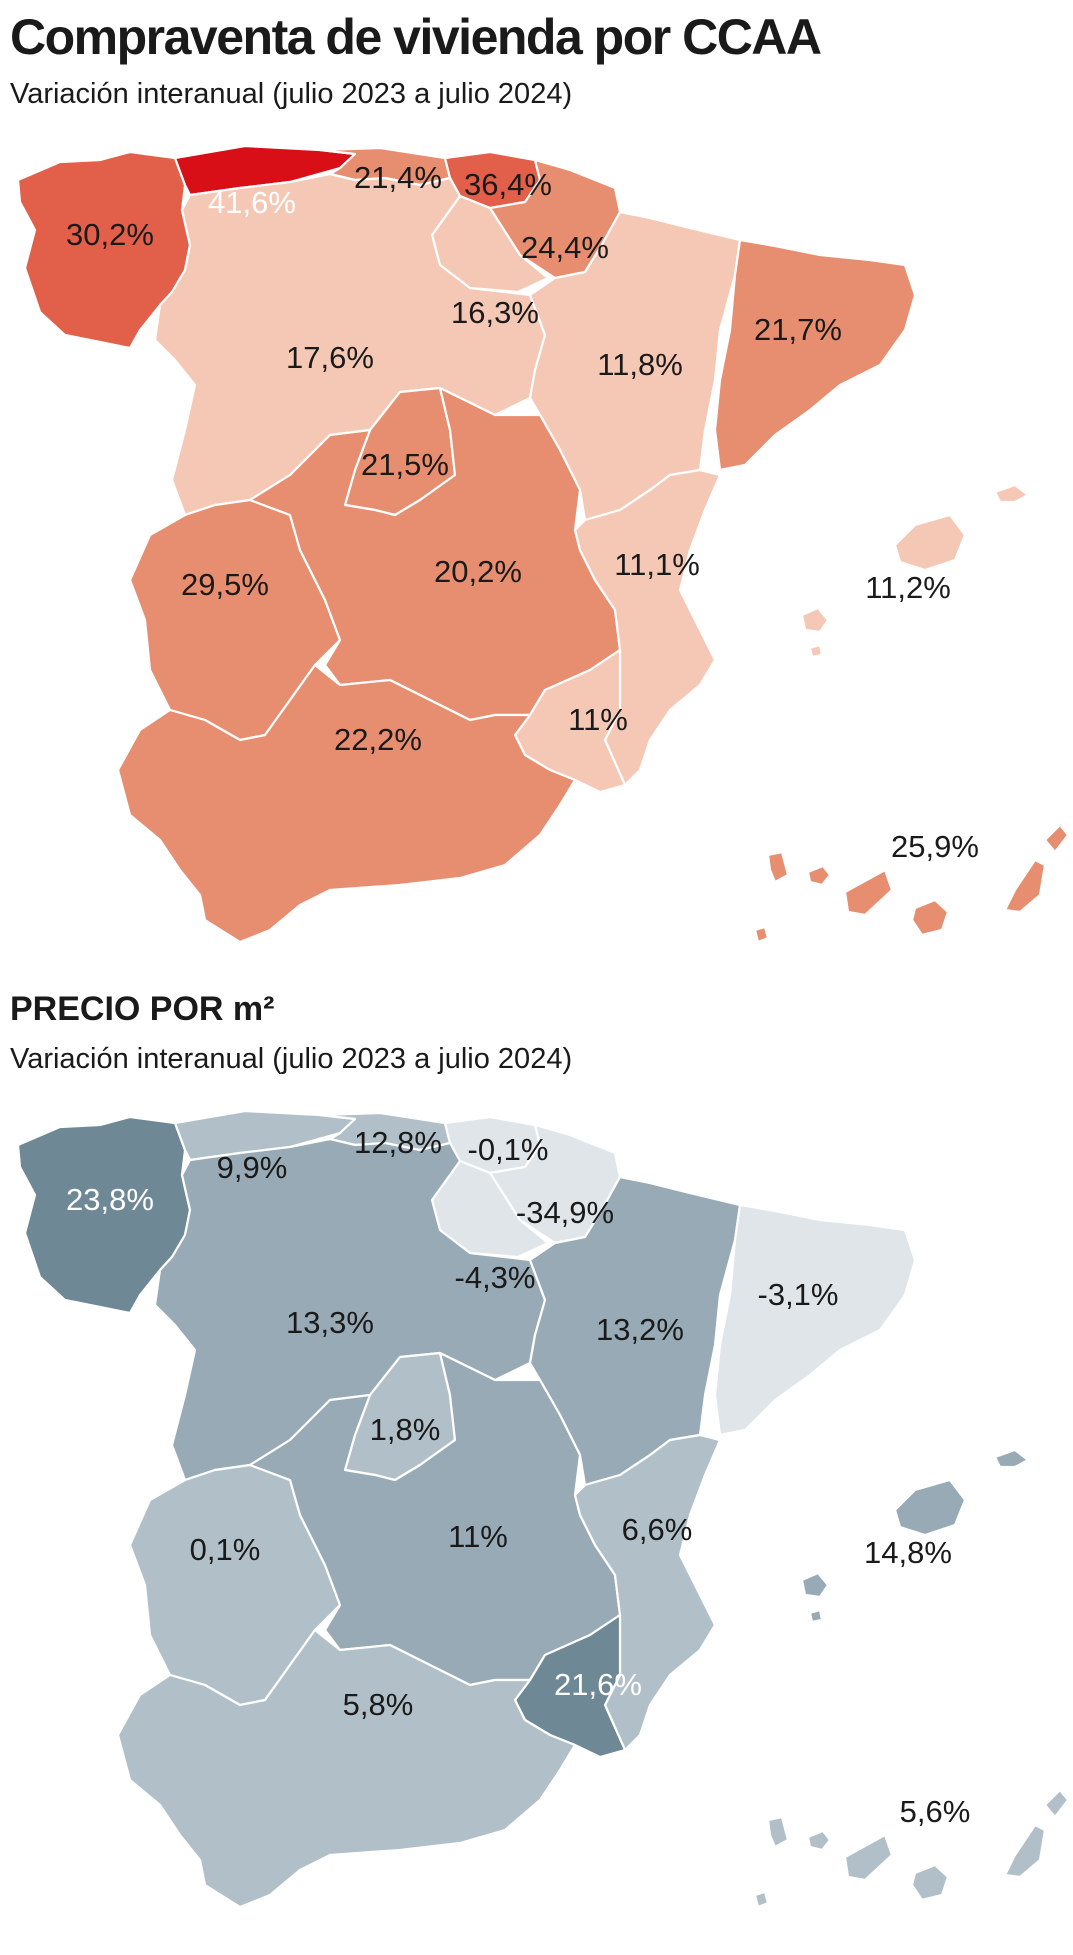  What do you see at coordinates (508, 1149) in the screenshot?
I see `value-label-pais-vasco: -0,1%` at bounding box center [508, 1149].